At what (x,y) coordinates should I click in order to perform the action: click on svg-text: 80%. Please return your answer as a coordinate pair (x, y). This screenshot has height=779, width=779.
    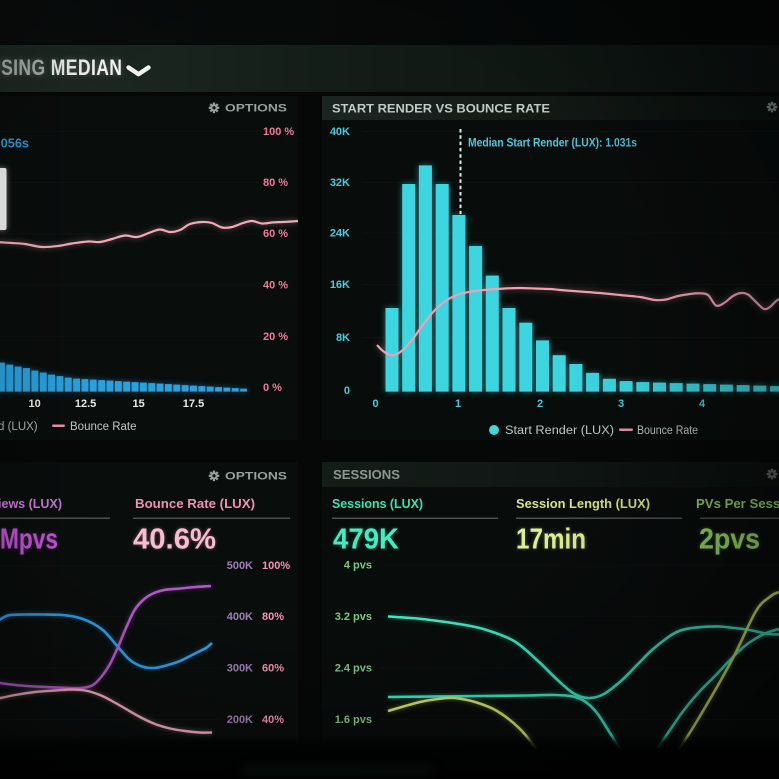
    Looking at the image, I should click on (273, 617).